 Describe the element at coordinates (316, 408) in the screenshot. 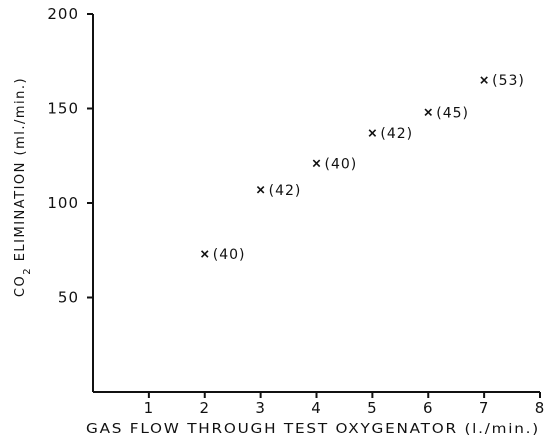

I see `x-tick-label: 4` at that location.